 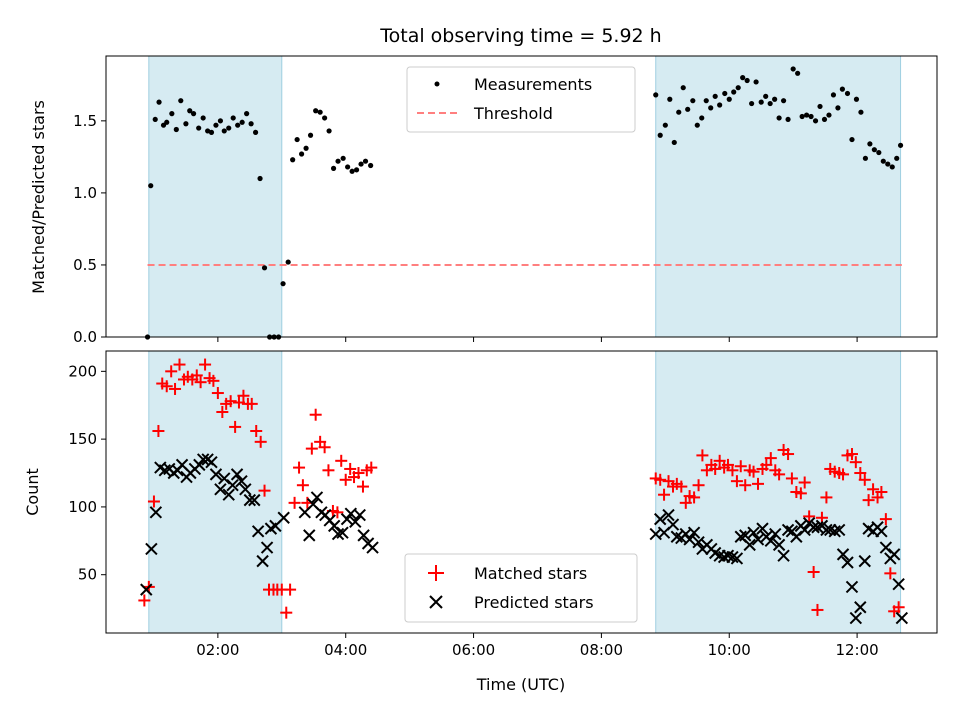 I want to click on chart-title: Total observing time = 5.92 h, so click(x=520, y=36).